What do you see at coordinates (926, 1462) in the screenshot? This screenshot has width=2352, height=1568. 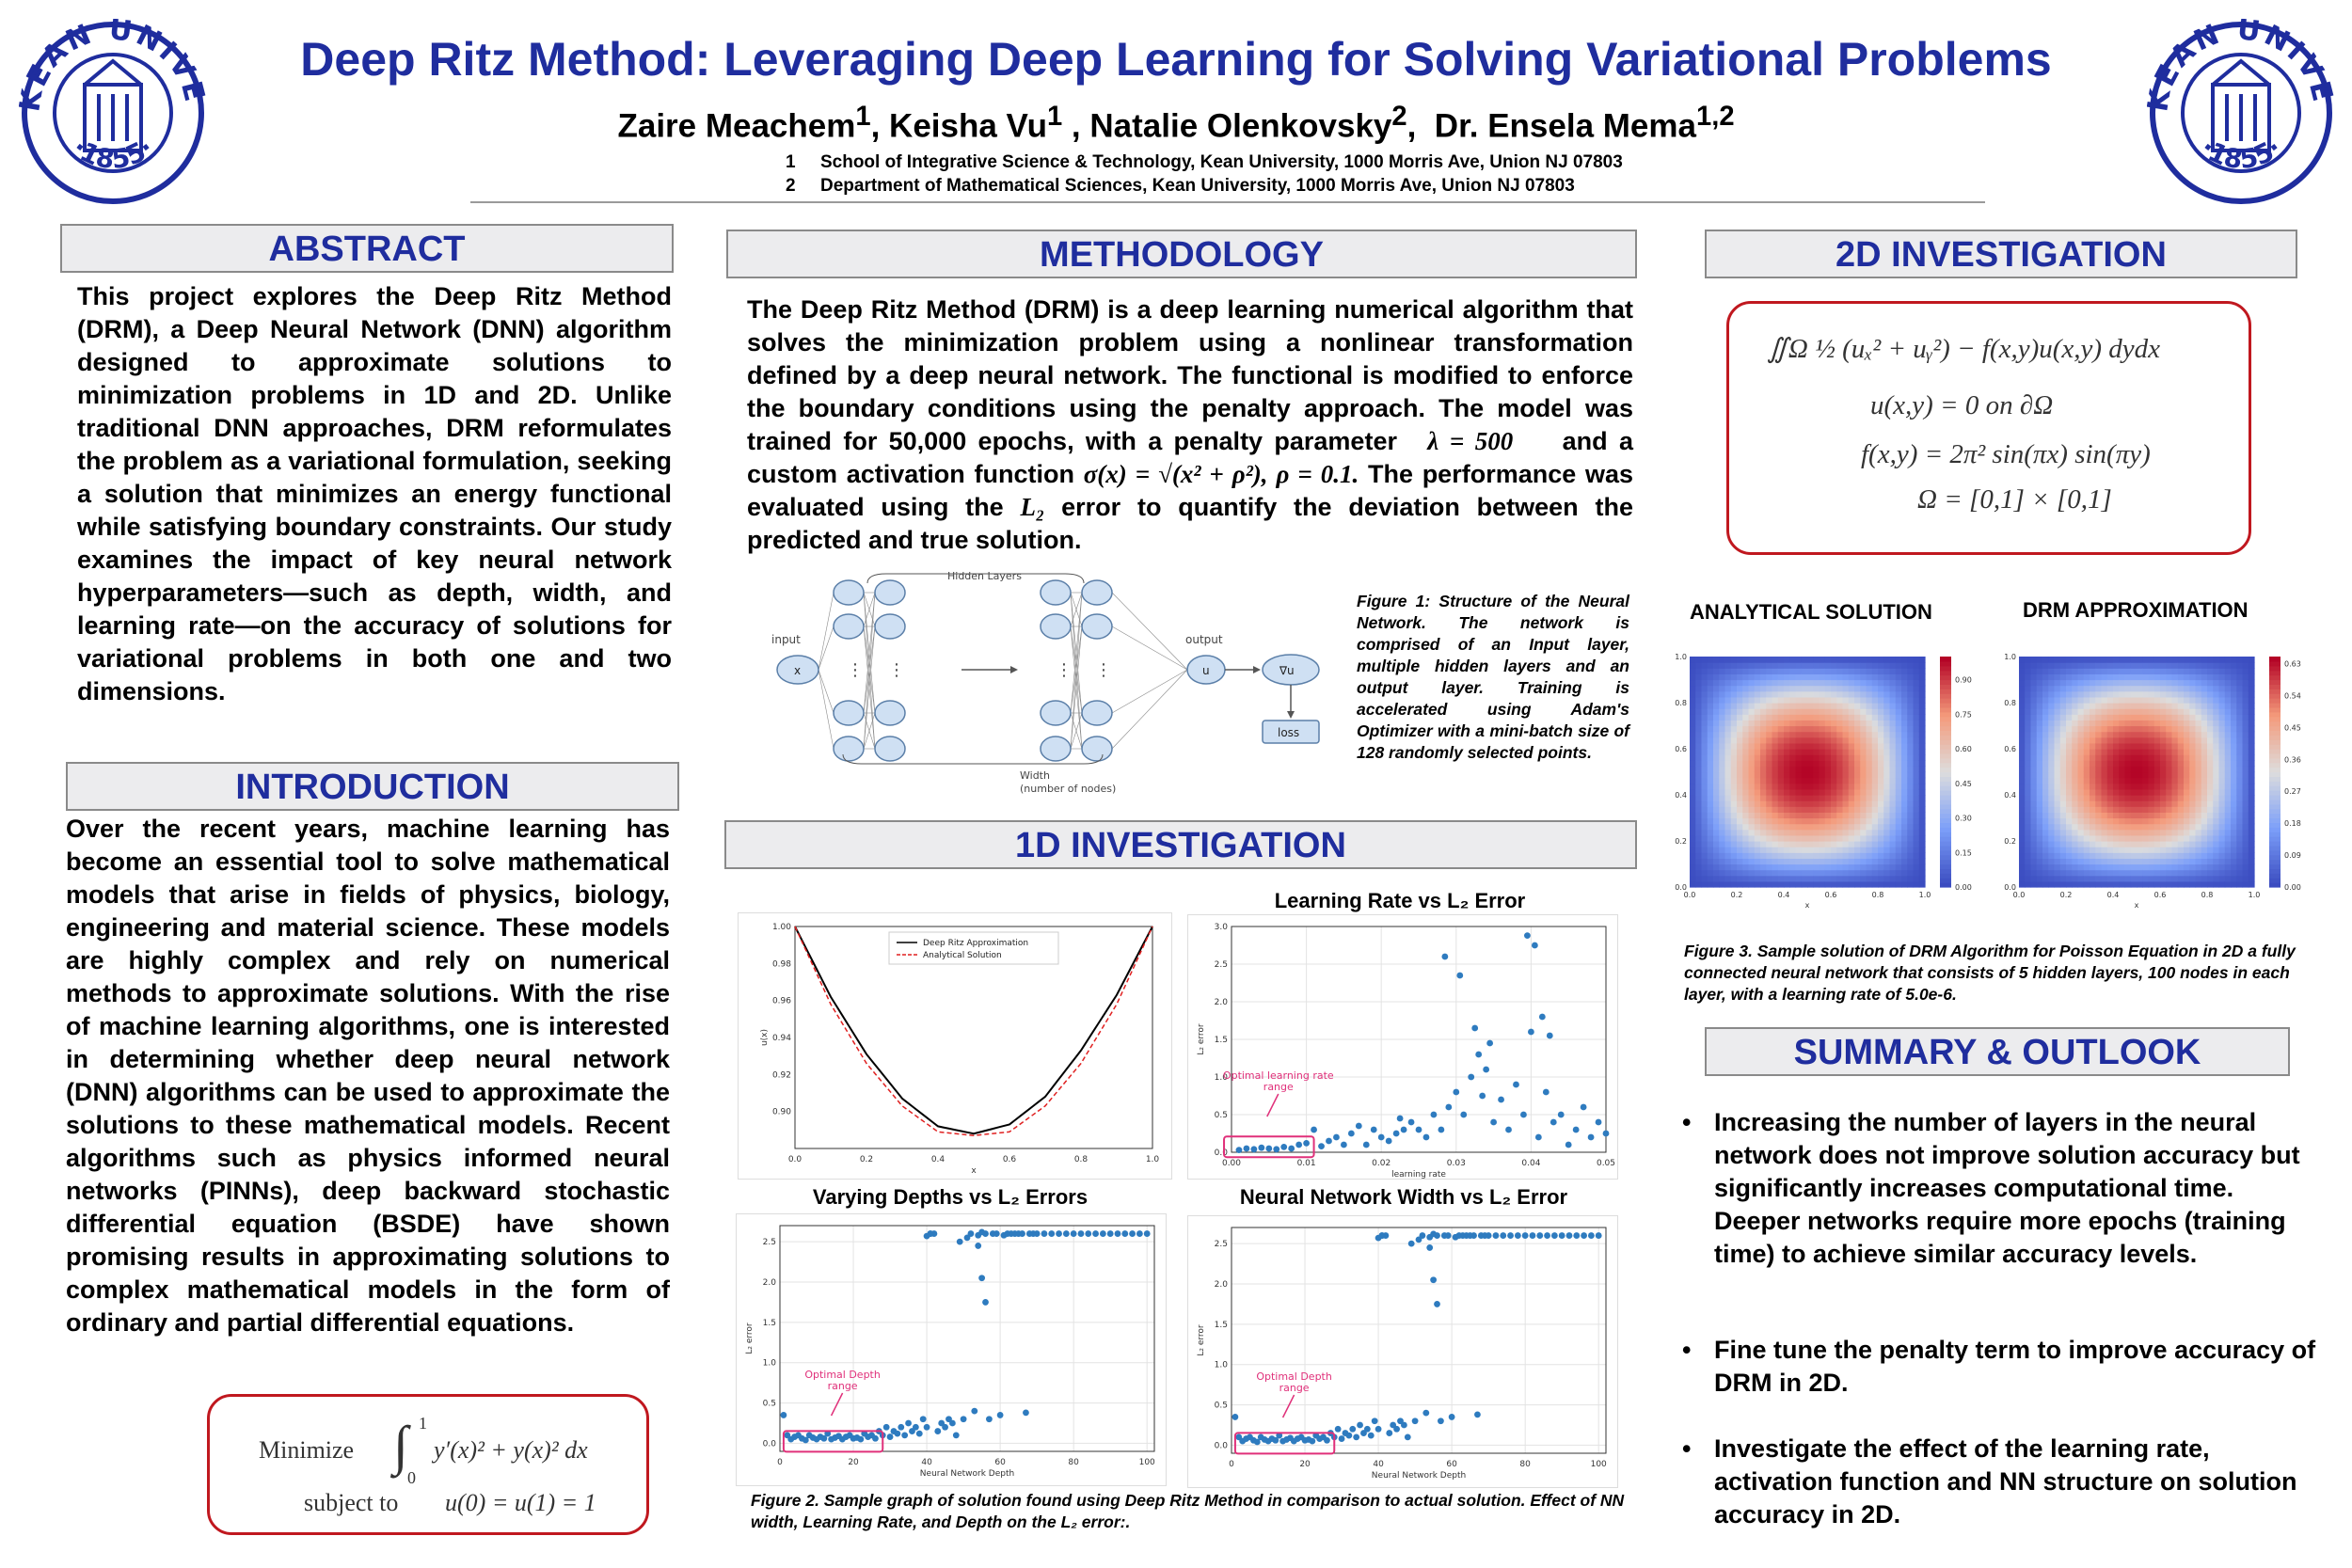 I see `x-tick-label: 40` at bounding box center [926, 1462].